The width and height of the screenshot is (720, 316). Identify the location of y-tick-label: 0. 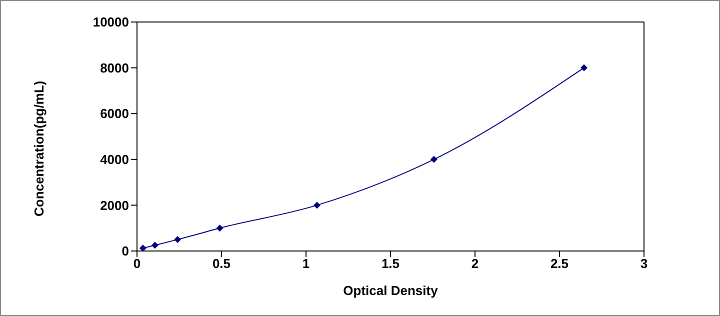
(125, 251).